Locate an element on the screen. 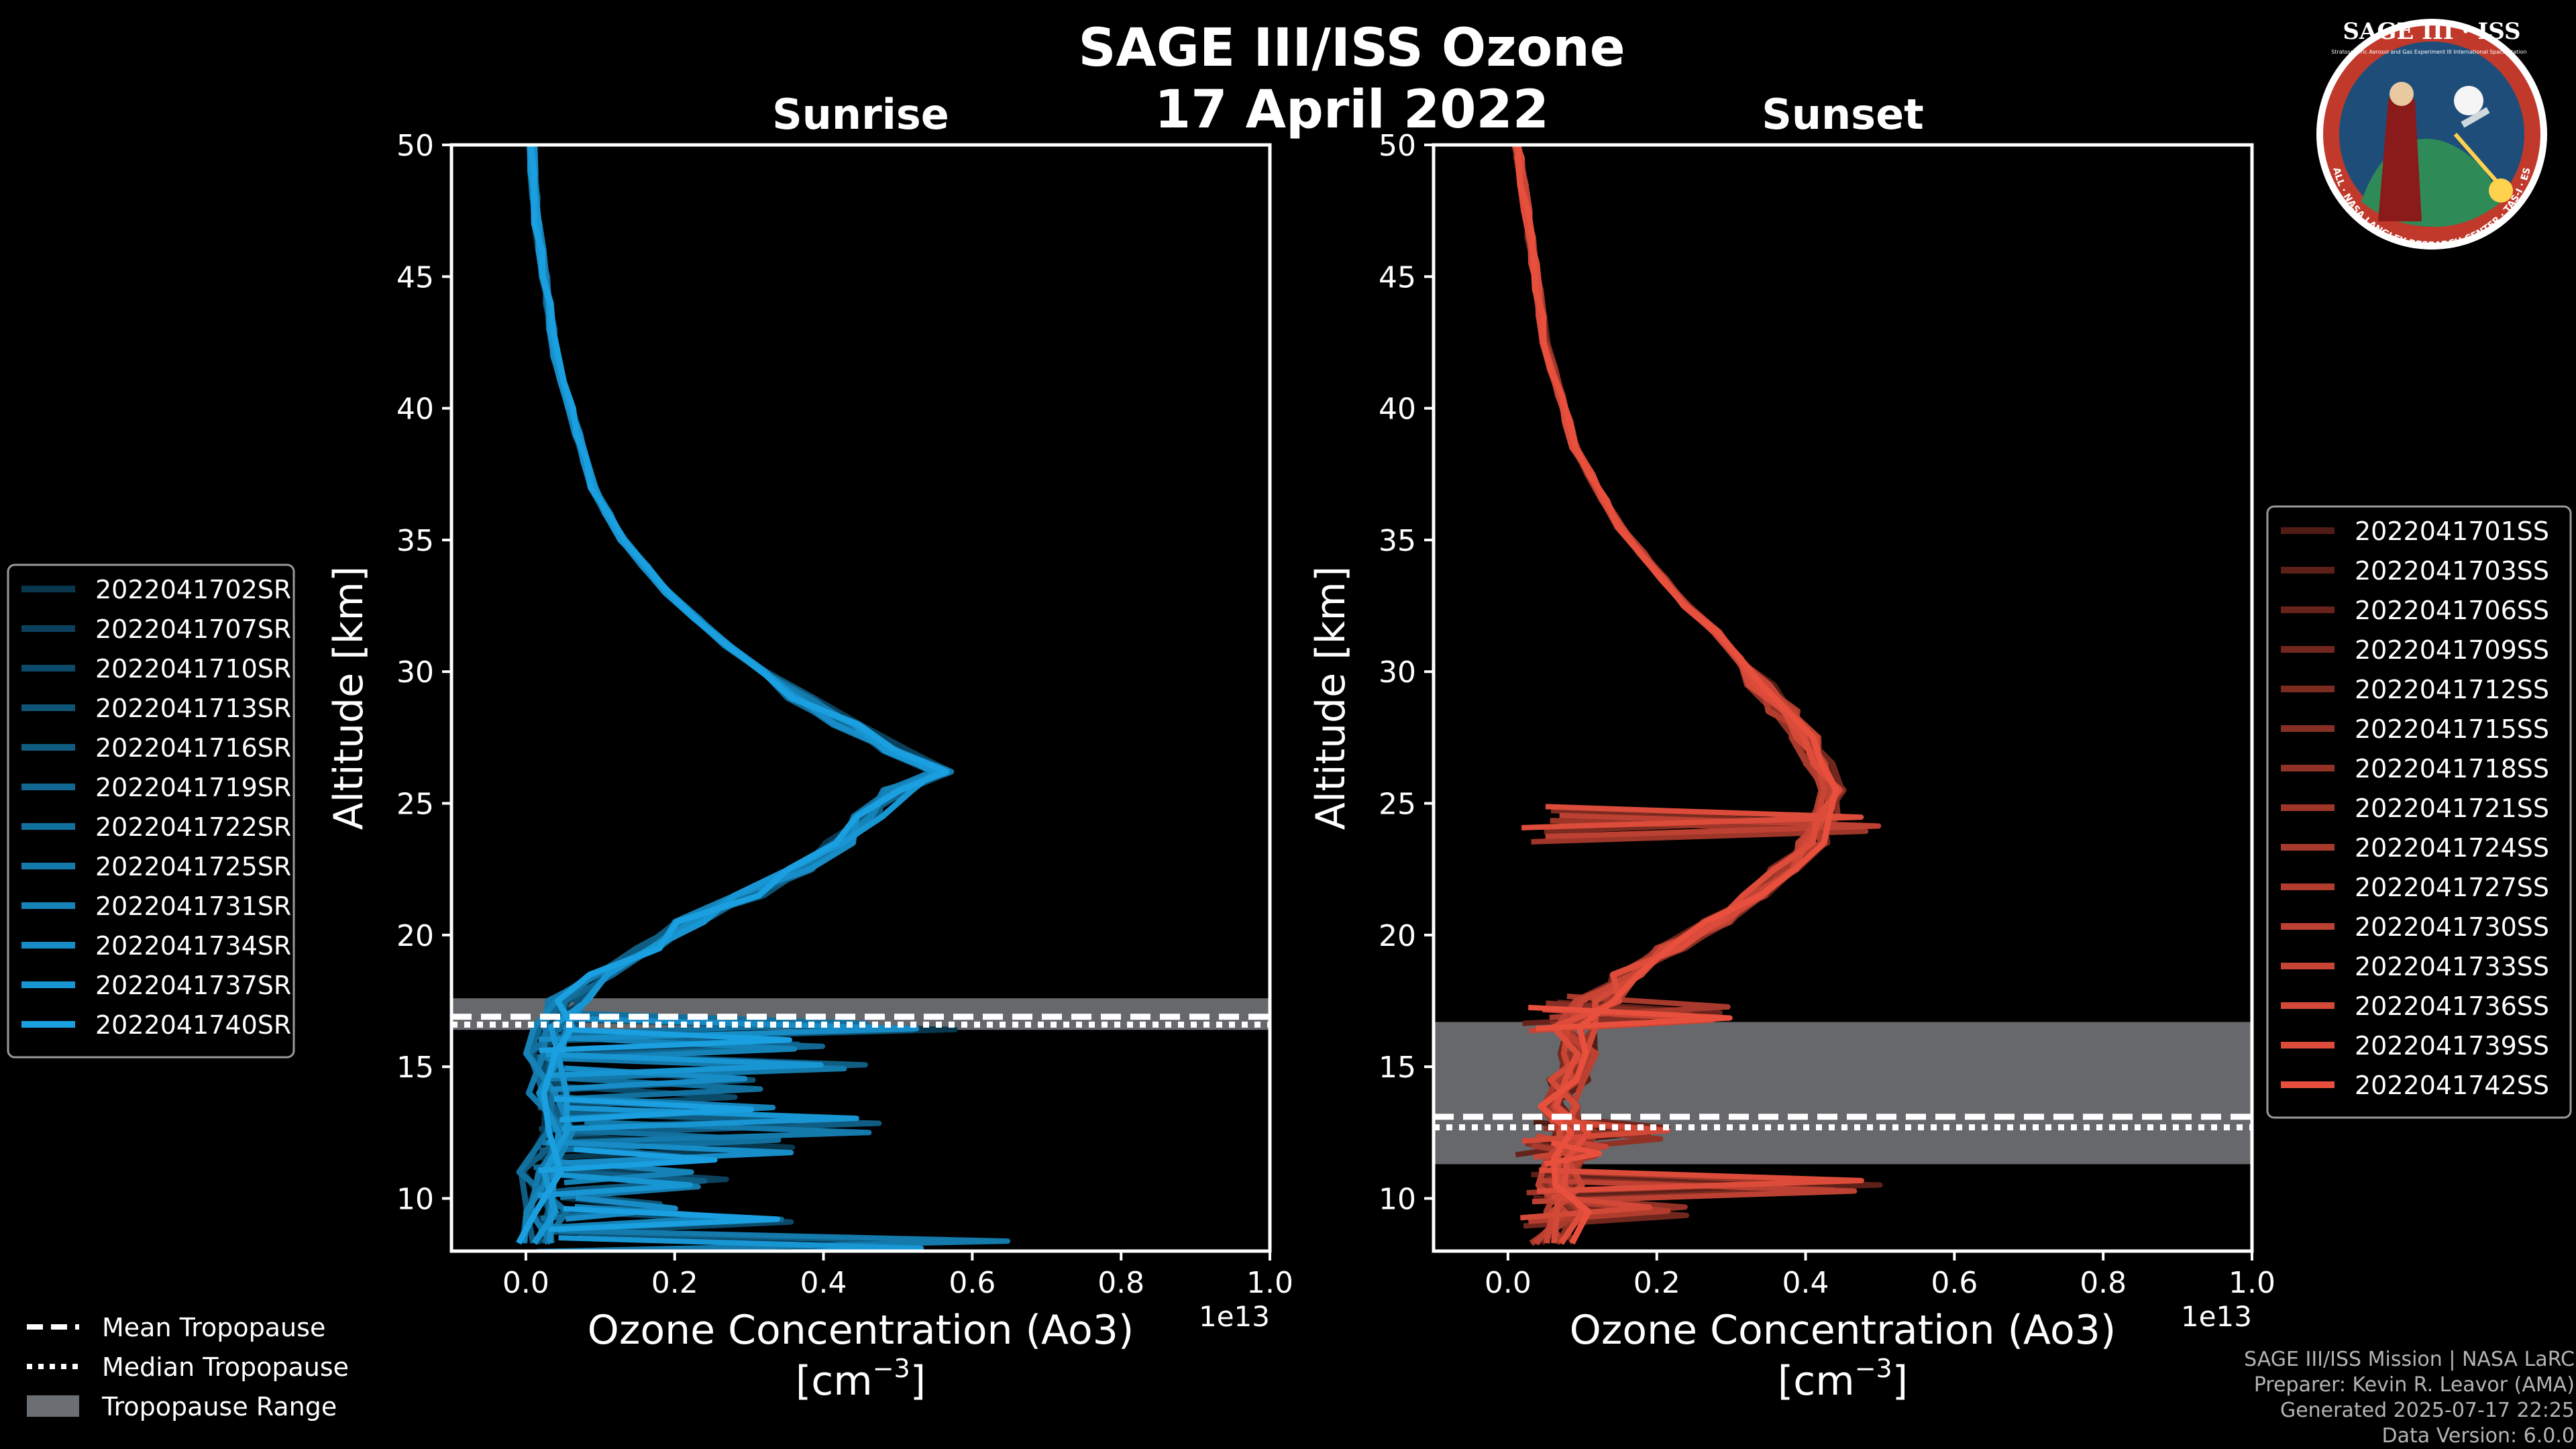  sunrise-legend-label: 2022041702SR is located at coordinates (193, 589).